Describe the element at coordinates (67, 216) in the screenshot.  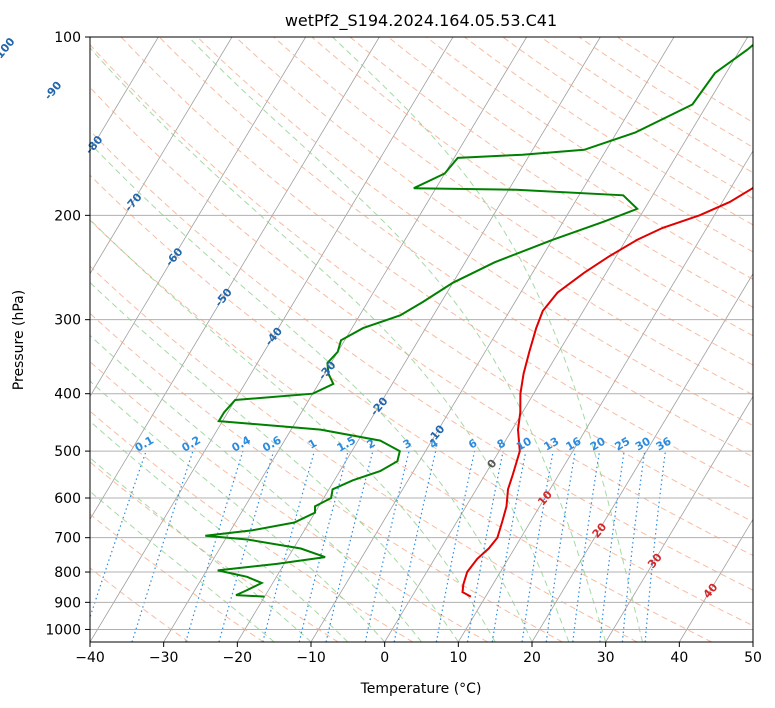
I see `y-tick-label: 200` at that location.